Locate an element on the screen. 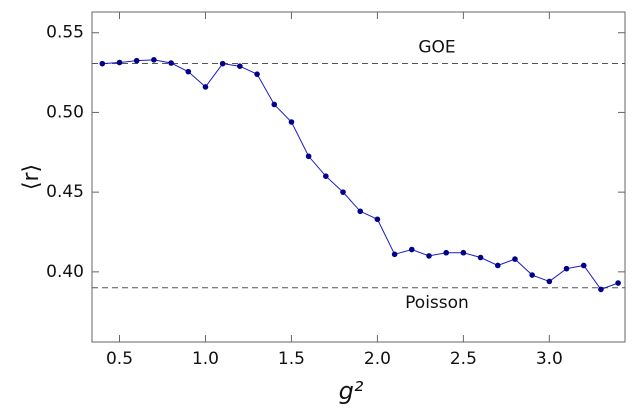  y-tick-label: 0.45 is located at coordinates (65, 192).